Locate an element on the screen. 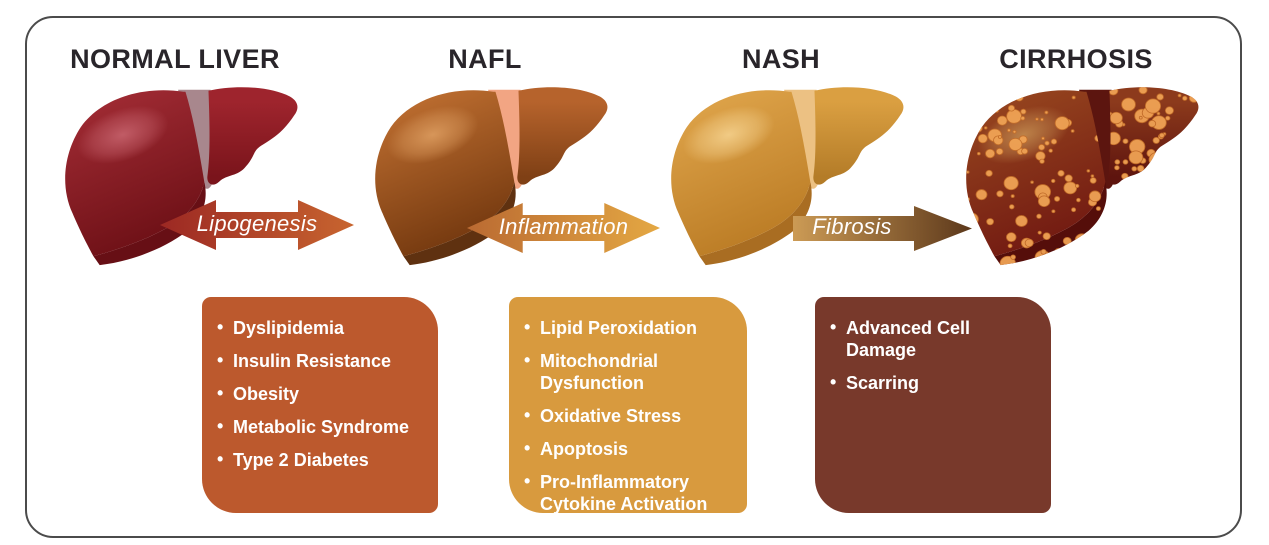 Image resolution: width=1269 pixels, height=545 pixels. arrow-label-lipogenesis: Lipogenesis is located at coordinates (257, 223).